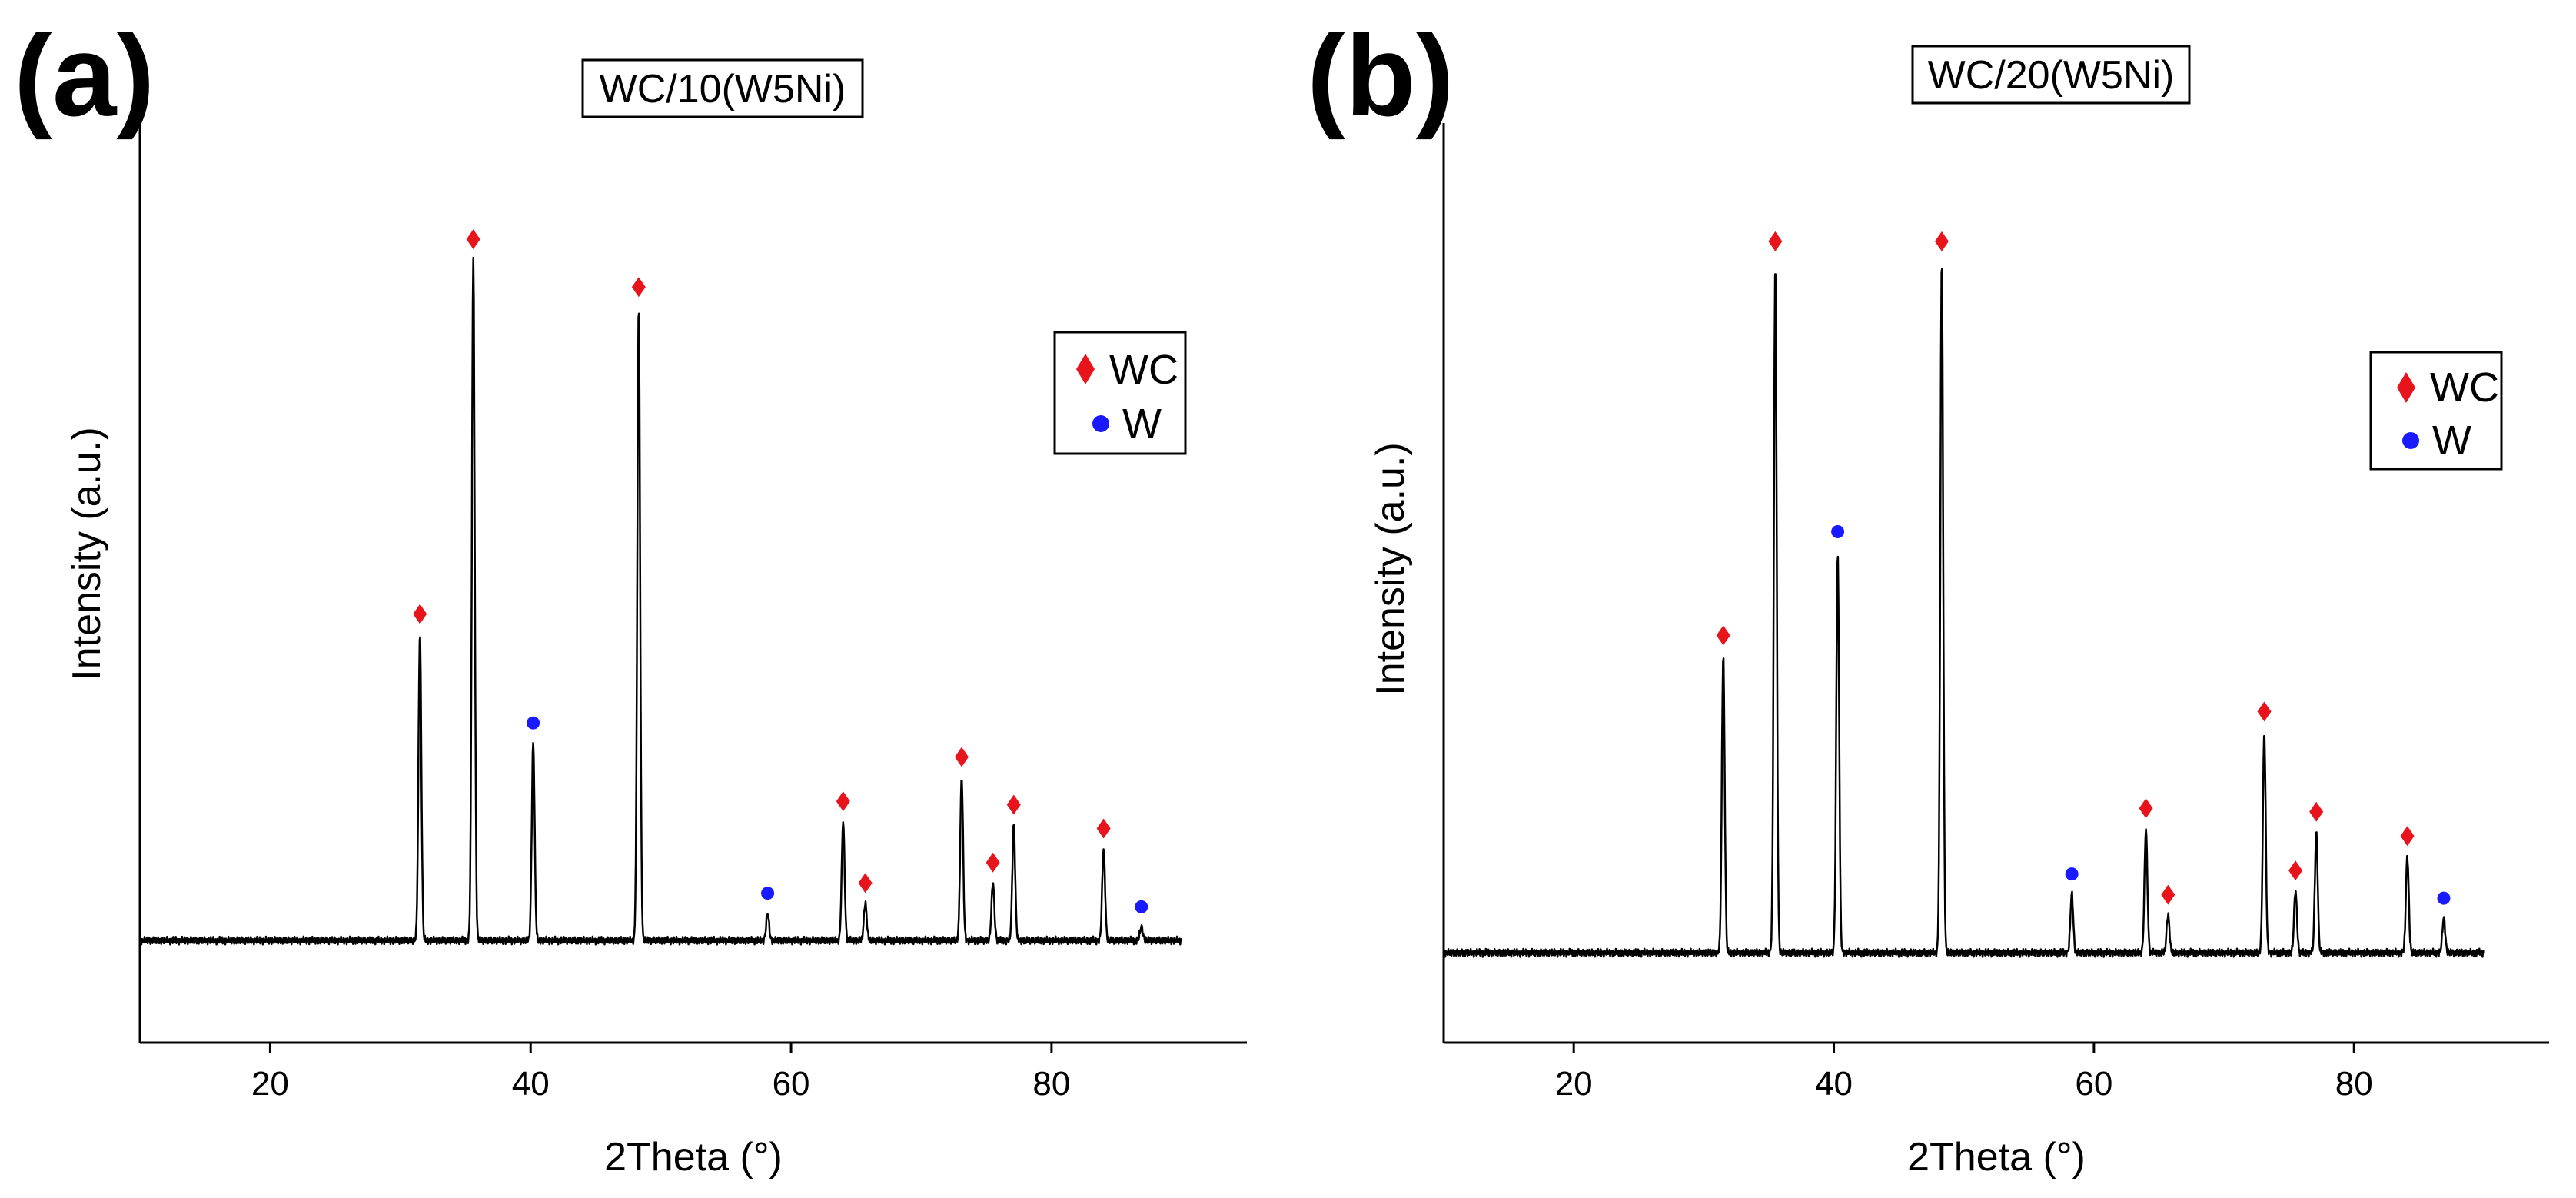 This screenshot has width=2576, height=1198. What do you see at coordinates (1380, 75) in the screenshot?
I see `panel-label: (b)` at bounding box center [1380, 75].